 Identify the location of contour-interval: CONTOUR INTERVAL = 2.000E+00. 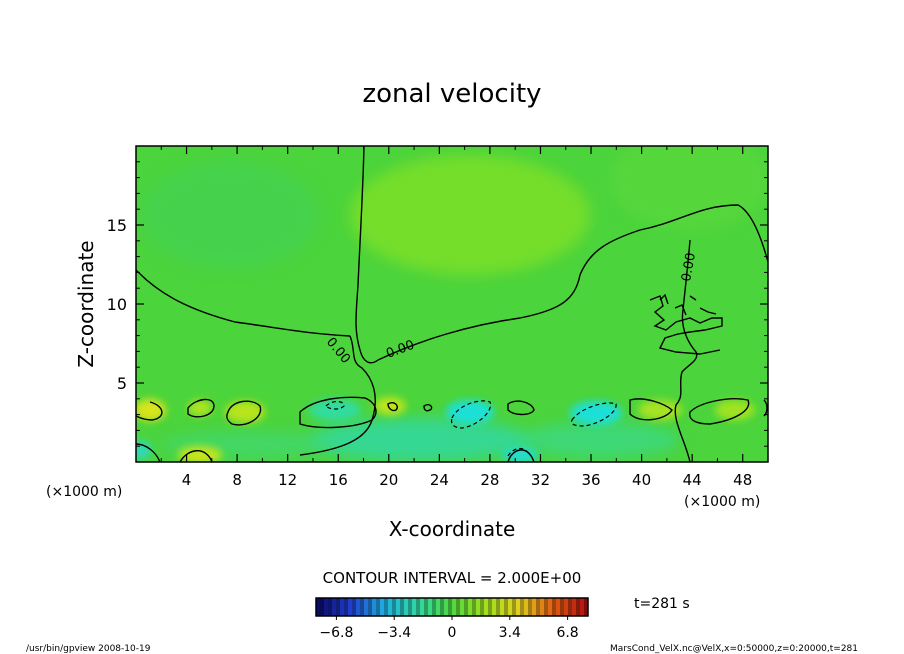
(452, 578).